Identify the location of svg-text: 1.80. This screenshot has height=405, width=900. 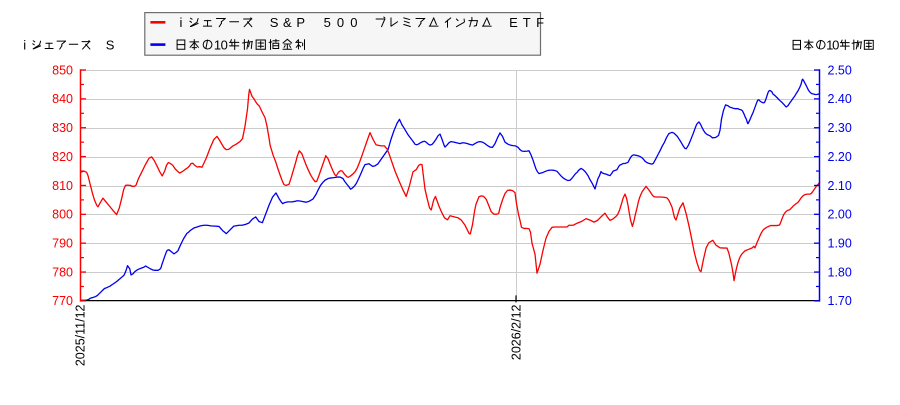
(840, 272).